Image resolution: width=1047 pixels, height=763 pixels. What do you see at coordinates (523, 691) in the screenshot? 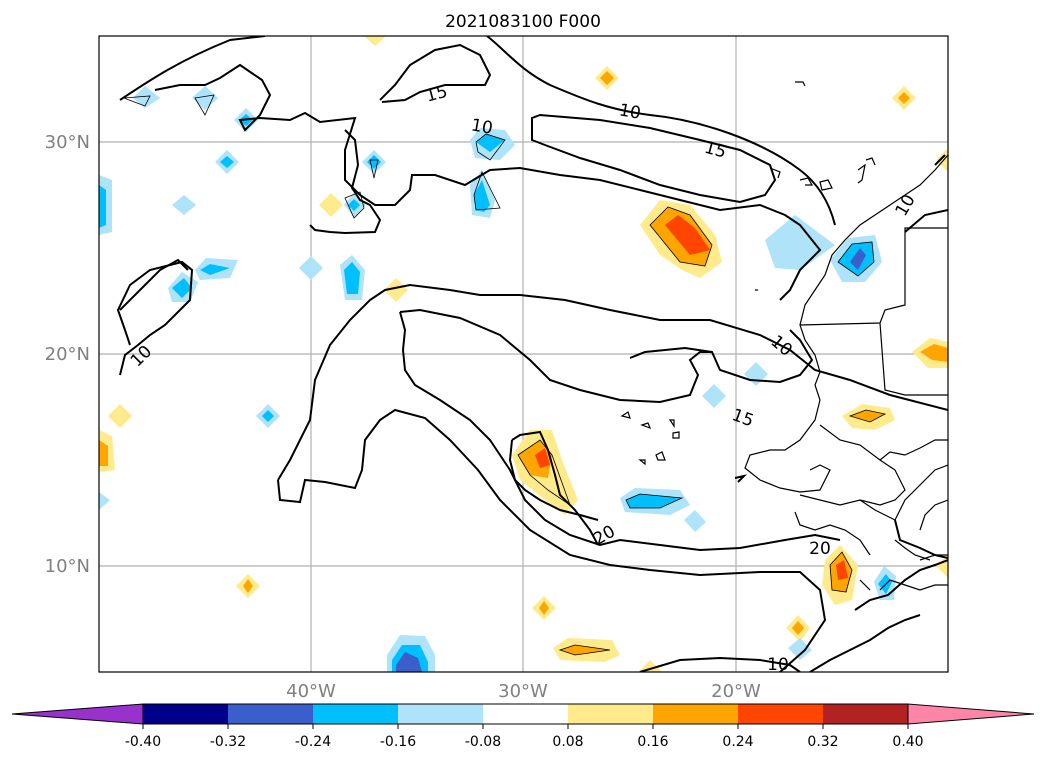
I see `lon-label-30w: 30°W` at bounding box center [523, 691].